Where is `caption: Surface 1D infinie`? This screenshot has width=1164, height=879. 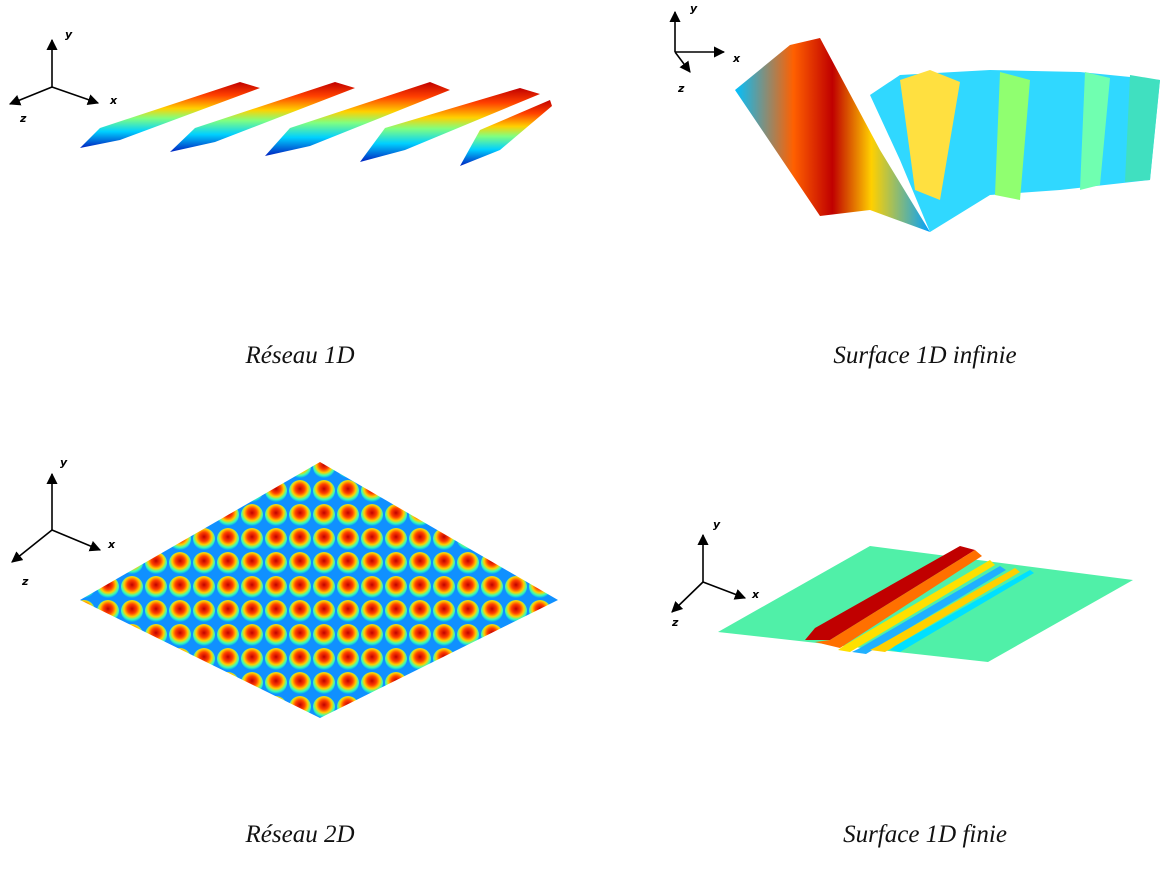 caption: Surface 1D infinie is located at coordinates (924, 355).